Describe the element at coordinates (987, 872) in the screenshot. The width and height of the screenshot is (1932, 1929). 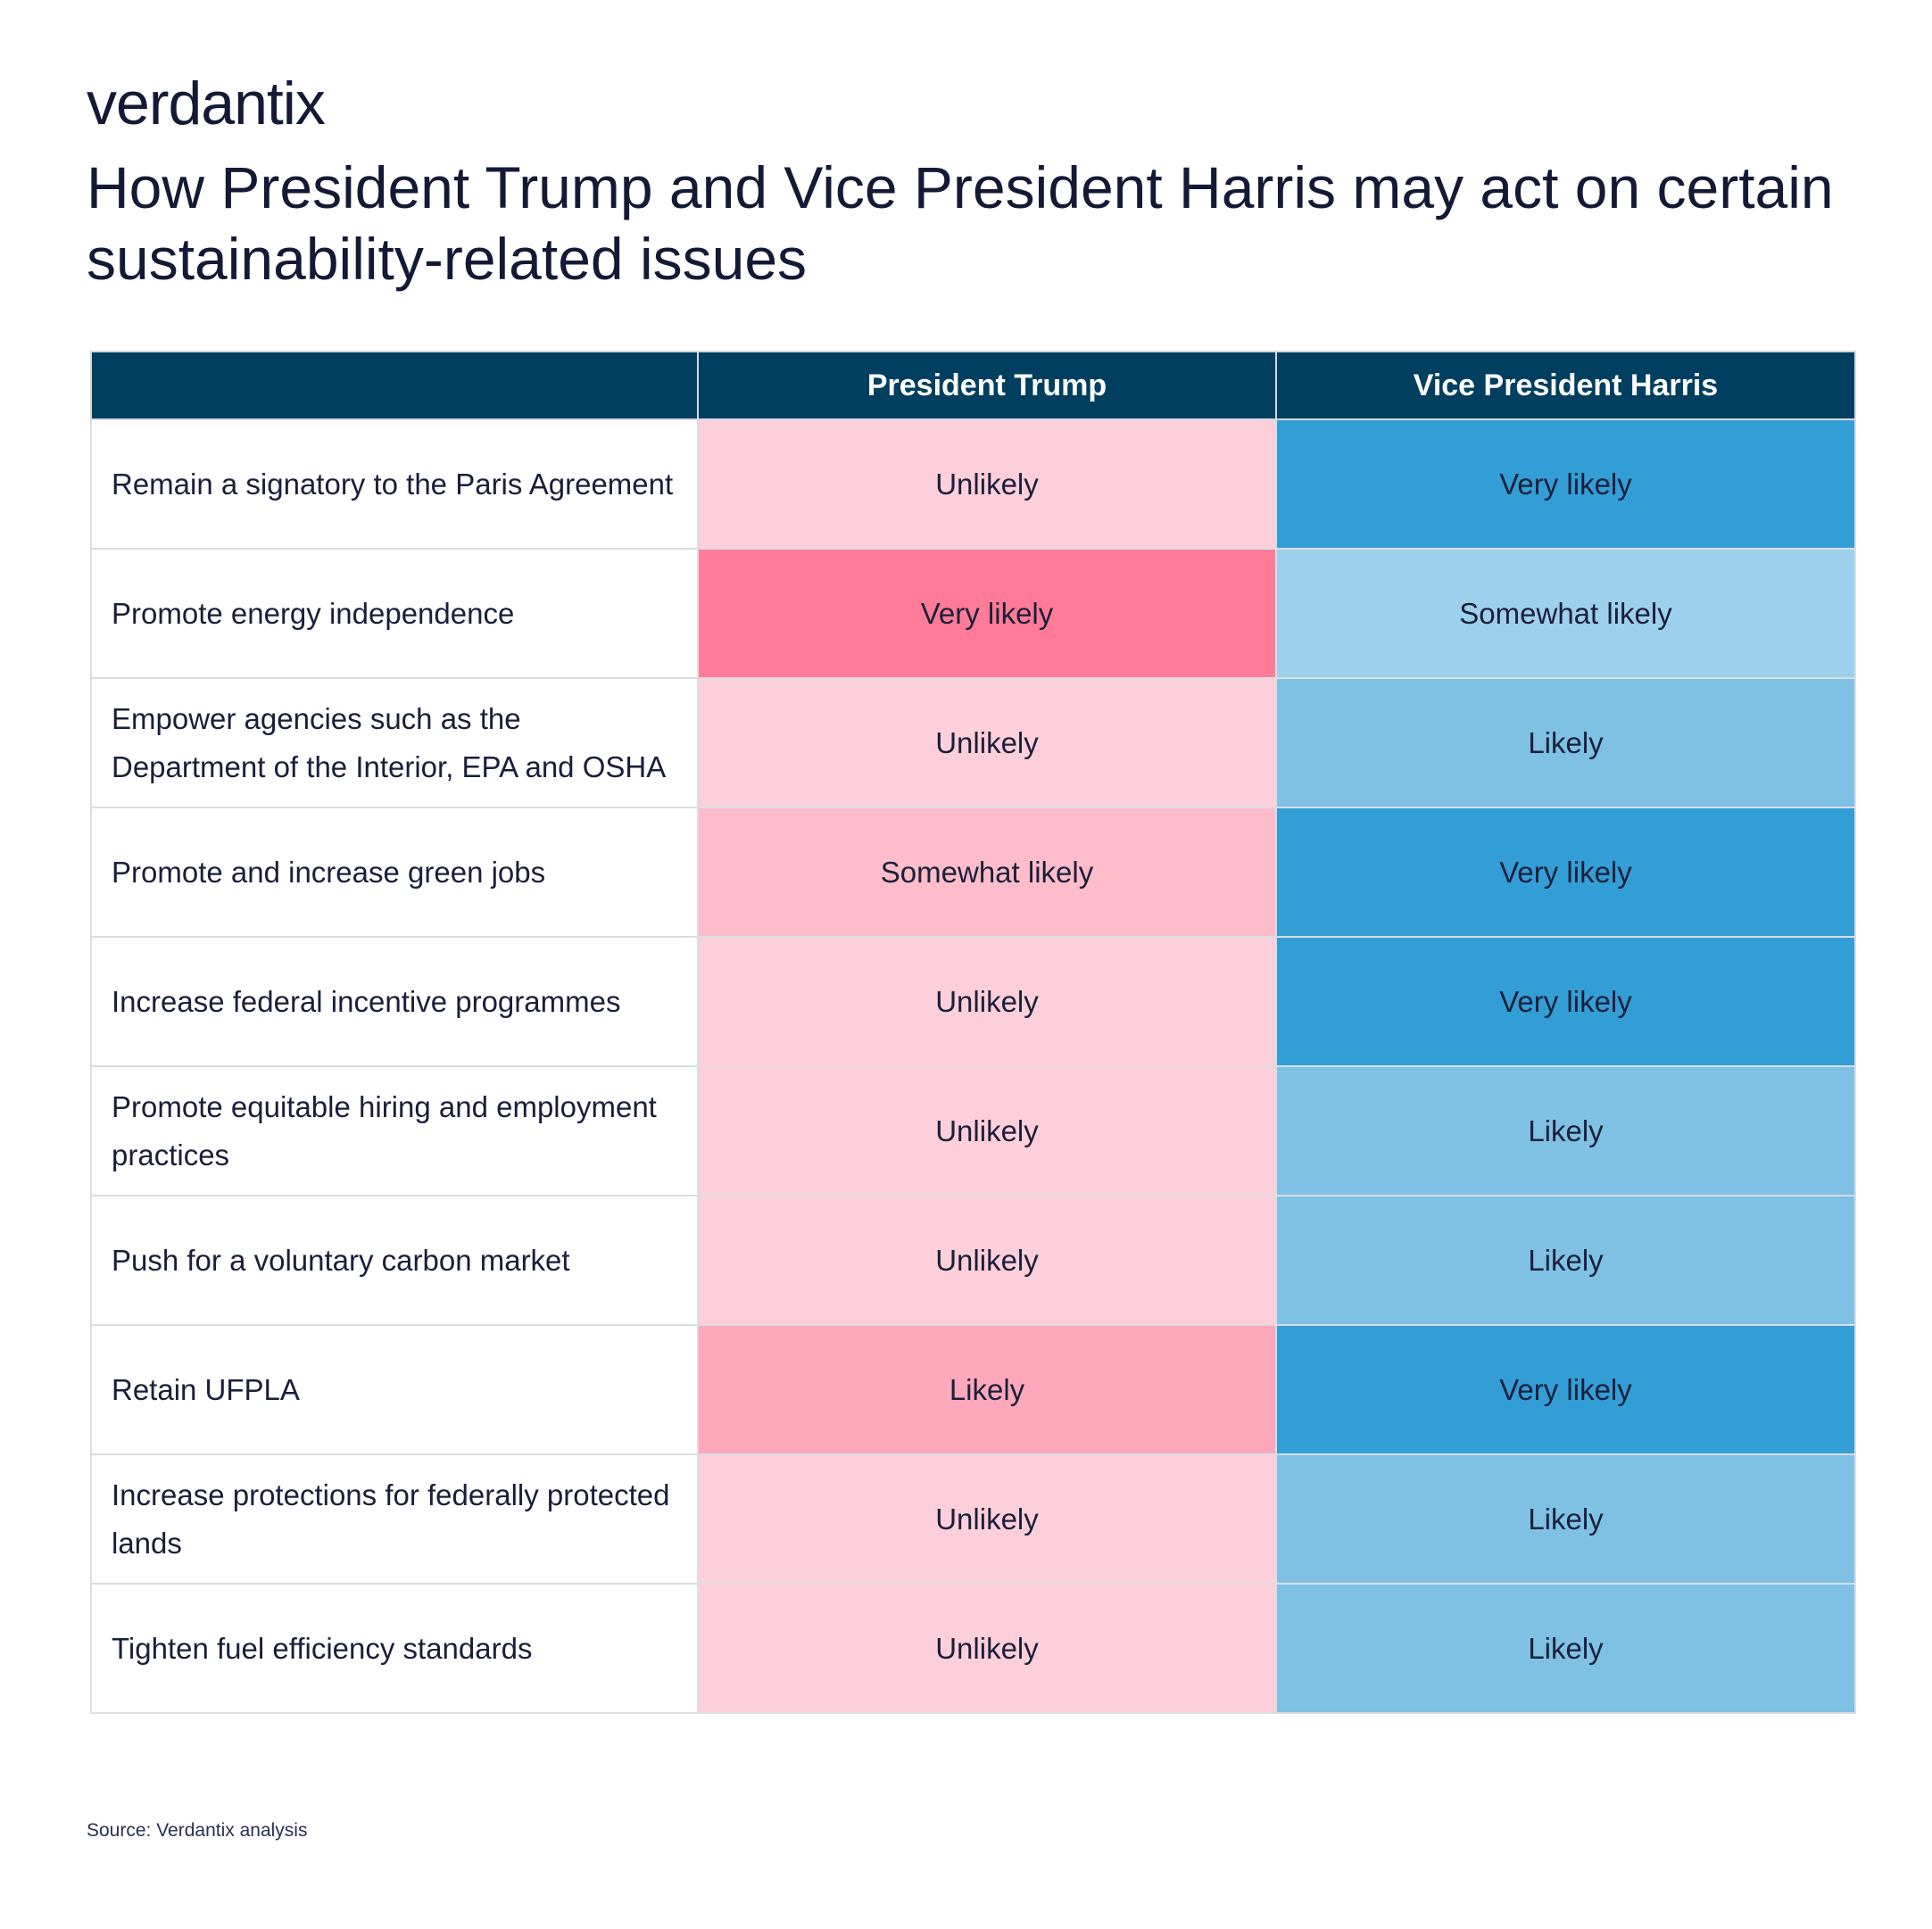
I see `trump-rating-cell: Somewhat likely` at that location.